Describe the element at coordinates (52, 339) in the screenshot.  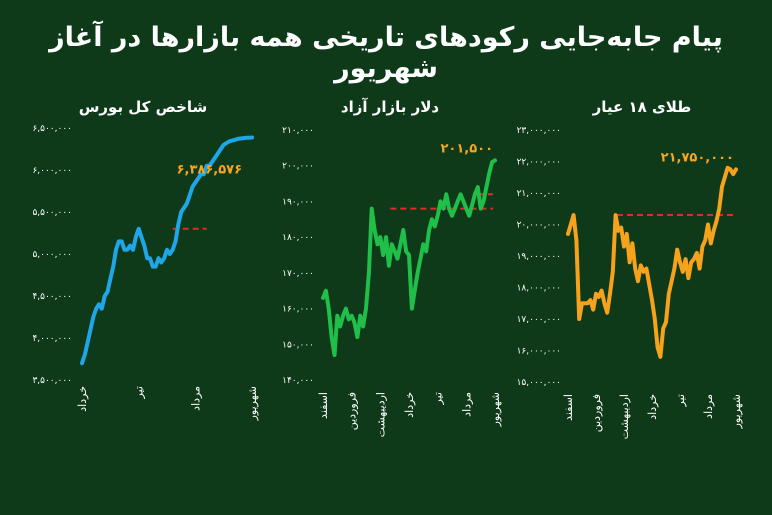
I see `y-tick-label: ۴,۰۰۰,۰۰۰` at that location.